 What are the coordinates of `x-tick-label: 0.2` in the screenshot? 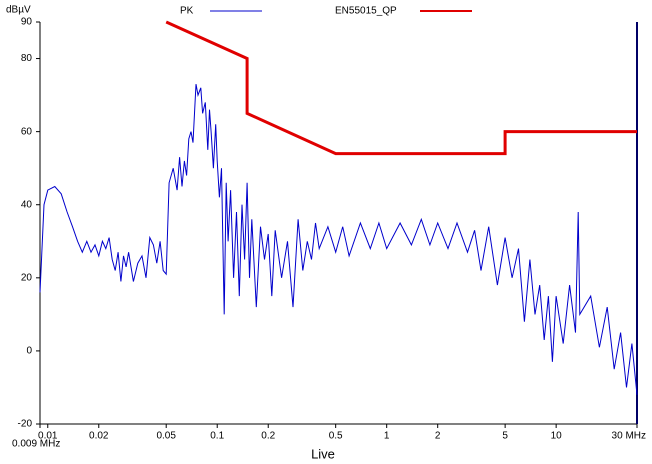 It's located at (268, 436).